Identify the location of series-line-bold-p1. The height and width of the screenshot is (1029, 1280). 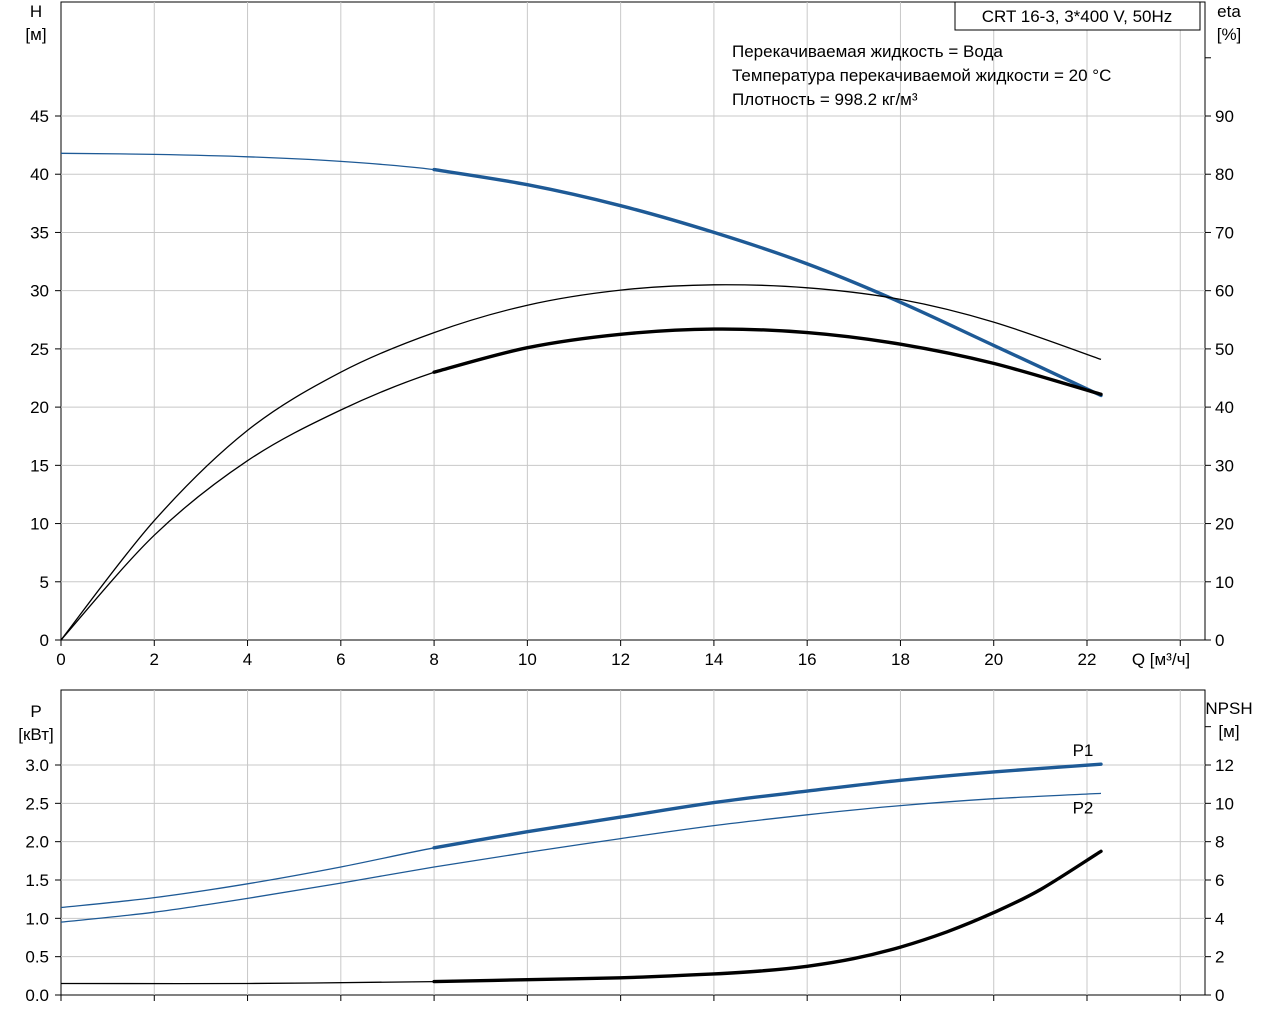
(767, 806).